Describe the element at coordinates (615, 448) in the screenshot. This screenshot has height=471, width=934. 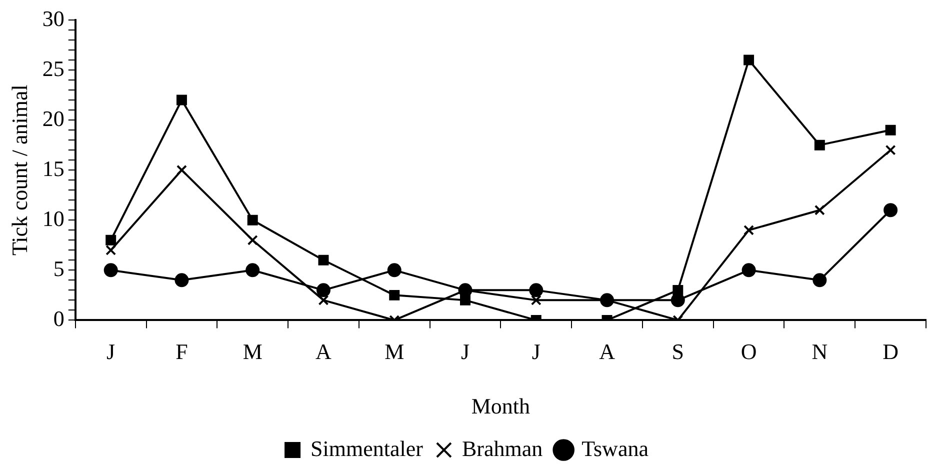
I see `legend-label: Tswana` at that location.